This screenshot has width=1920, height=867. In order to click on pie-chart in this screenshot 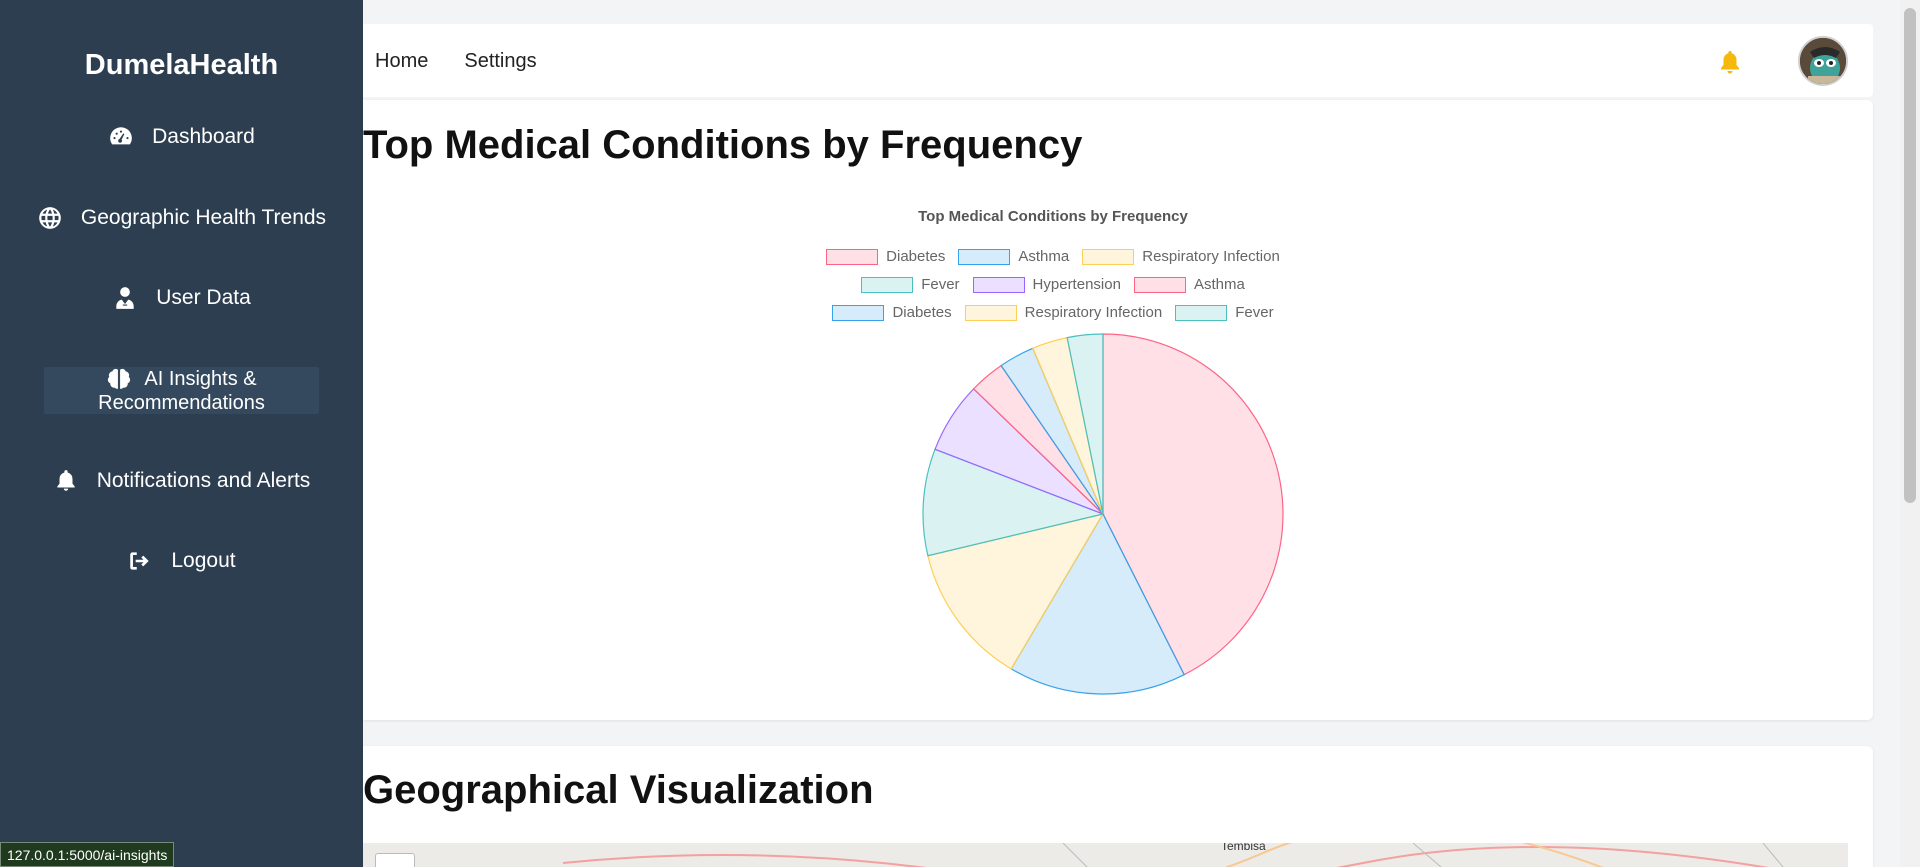, I will do `click(1103, 514)`.